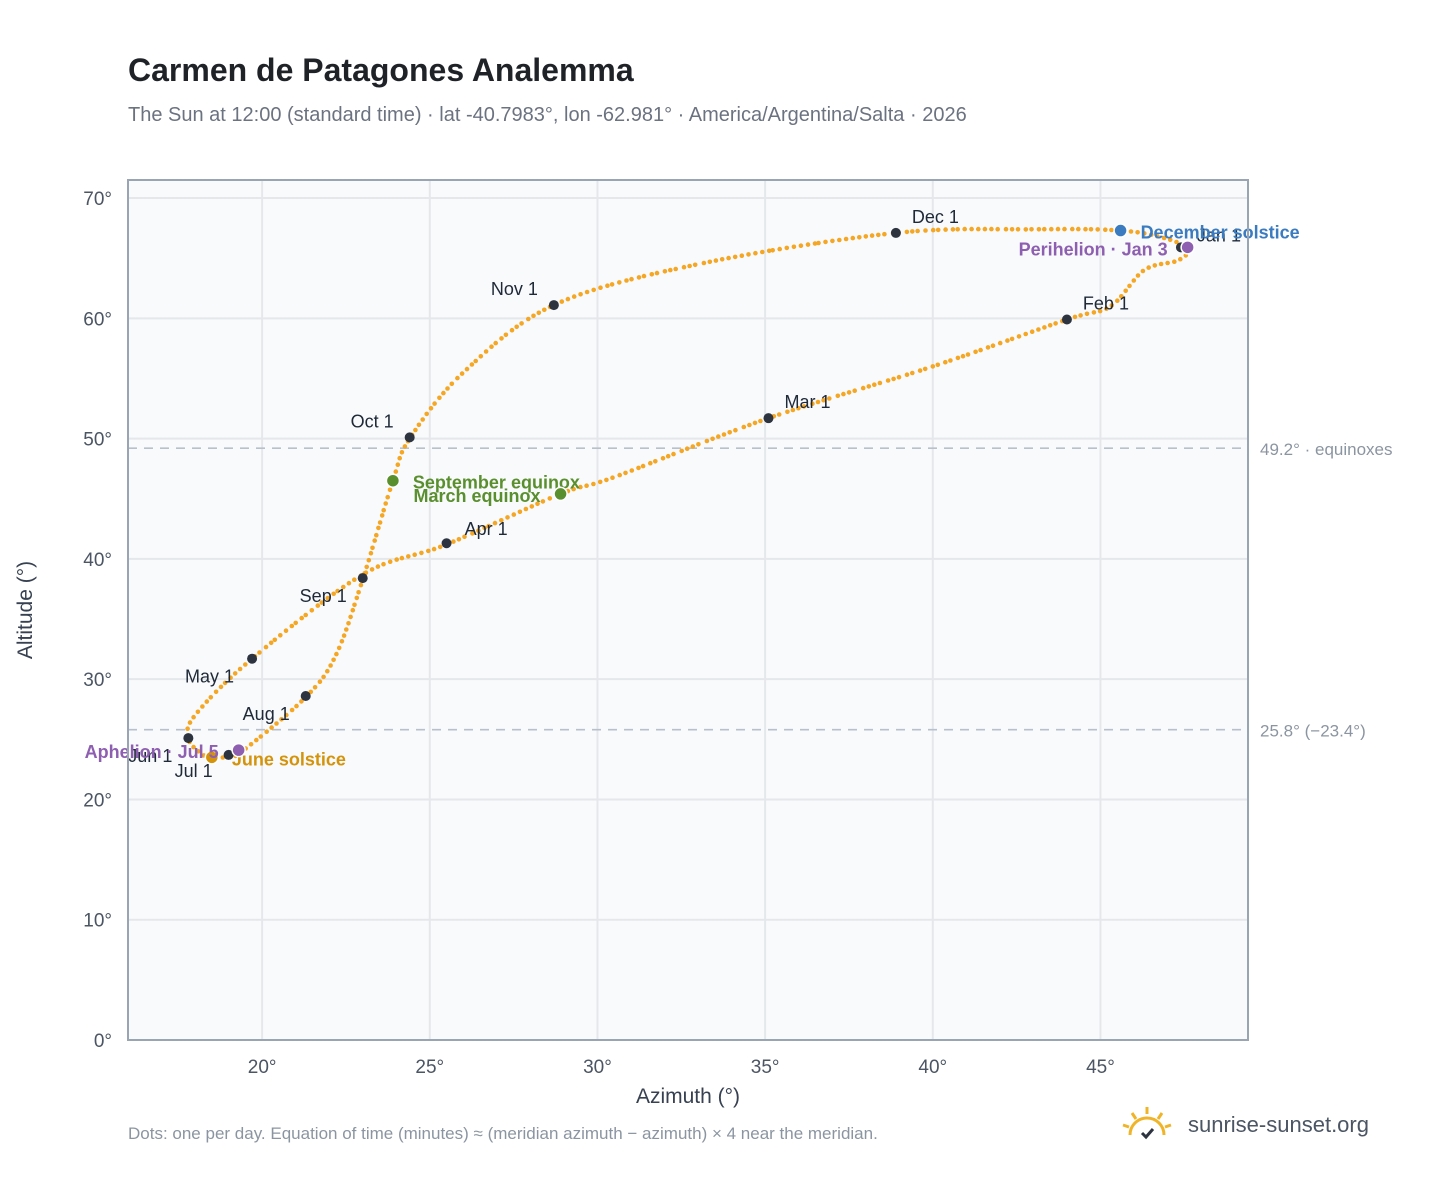 This screenshot has width=1448, height=1188. I want to click on y-tick-label: 0°, so click(103, 1041).